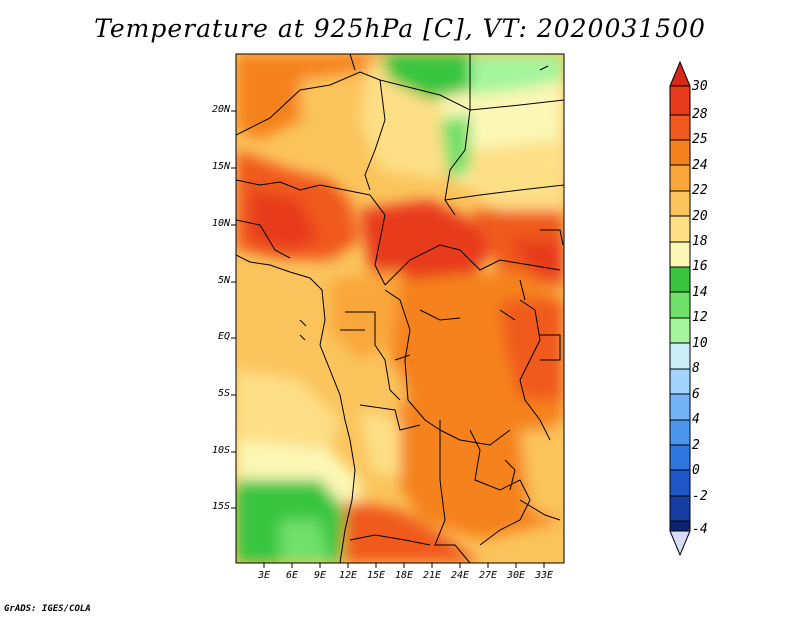 The height and width of the screenshot is (618, 800). I want to click on lat-label: 5N, so click(223, 280).